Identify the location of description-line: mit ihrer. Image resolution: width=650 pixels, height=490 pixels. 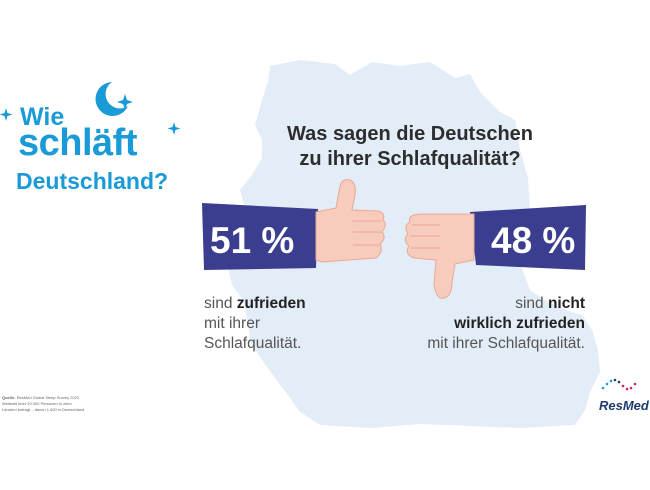
(232, 323).